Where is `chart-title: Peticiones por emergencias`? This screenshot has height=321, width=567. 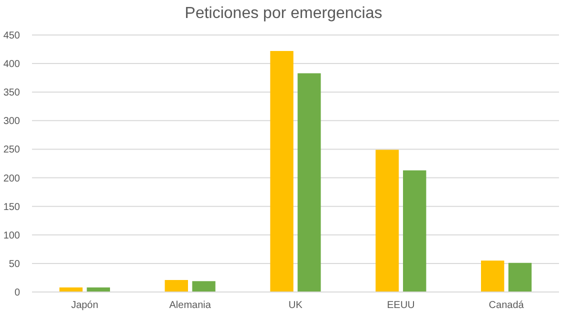 chart-title: Peticiones por emergencias is located at coordinates (283, 13).